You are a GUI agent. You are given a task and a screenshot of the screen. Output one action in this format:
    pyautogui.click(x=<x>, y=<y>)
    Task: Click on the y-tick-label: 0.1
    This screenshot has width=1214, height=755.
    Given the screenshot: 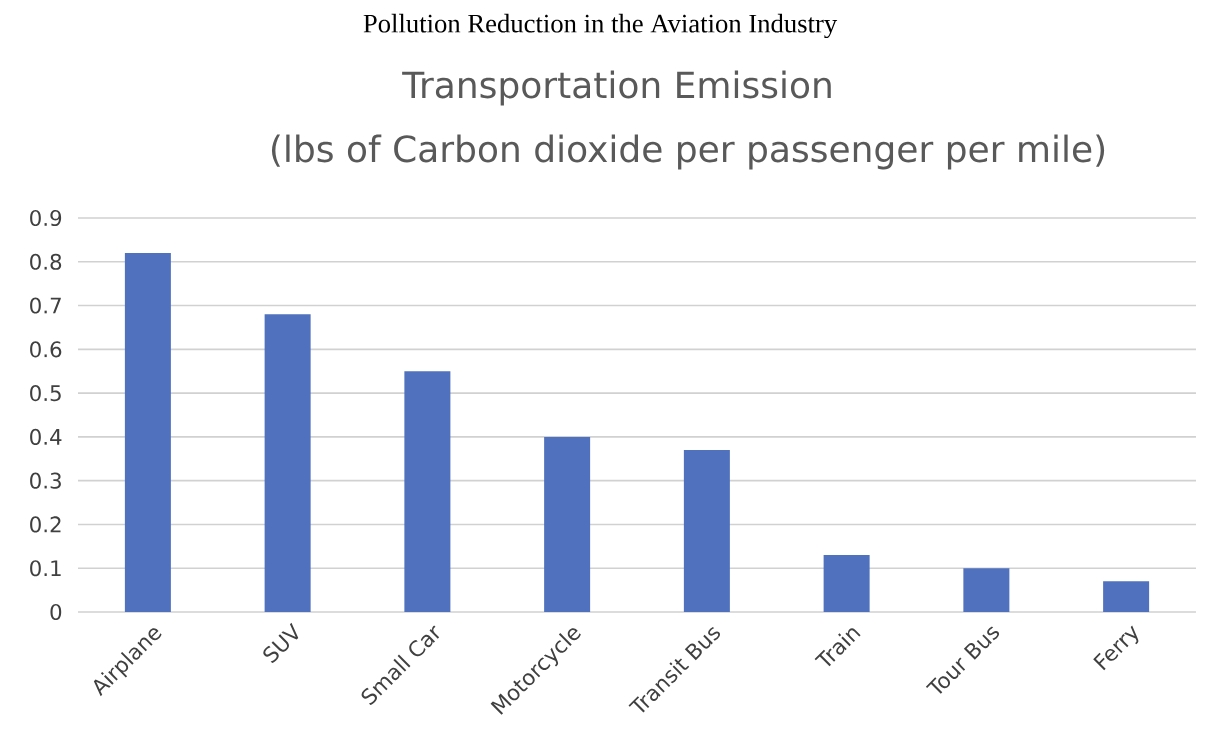 What is the action you would take?
    pyautogui.click(x=45, y=568)
    